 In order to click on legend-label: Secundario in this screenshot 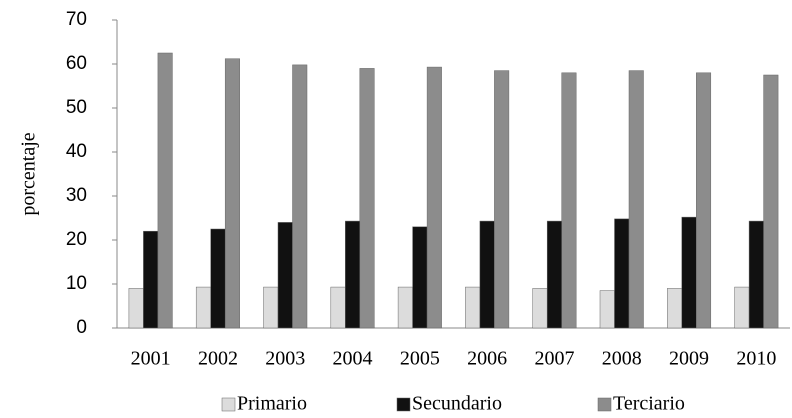, I will do `click(457, 404)`.